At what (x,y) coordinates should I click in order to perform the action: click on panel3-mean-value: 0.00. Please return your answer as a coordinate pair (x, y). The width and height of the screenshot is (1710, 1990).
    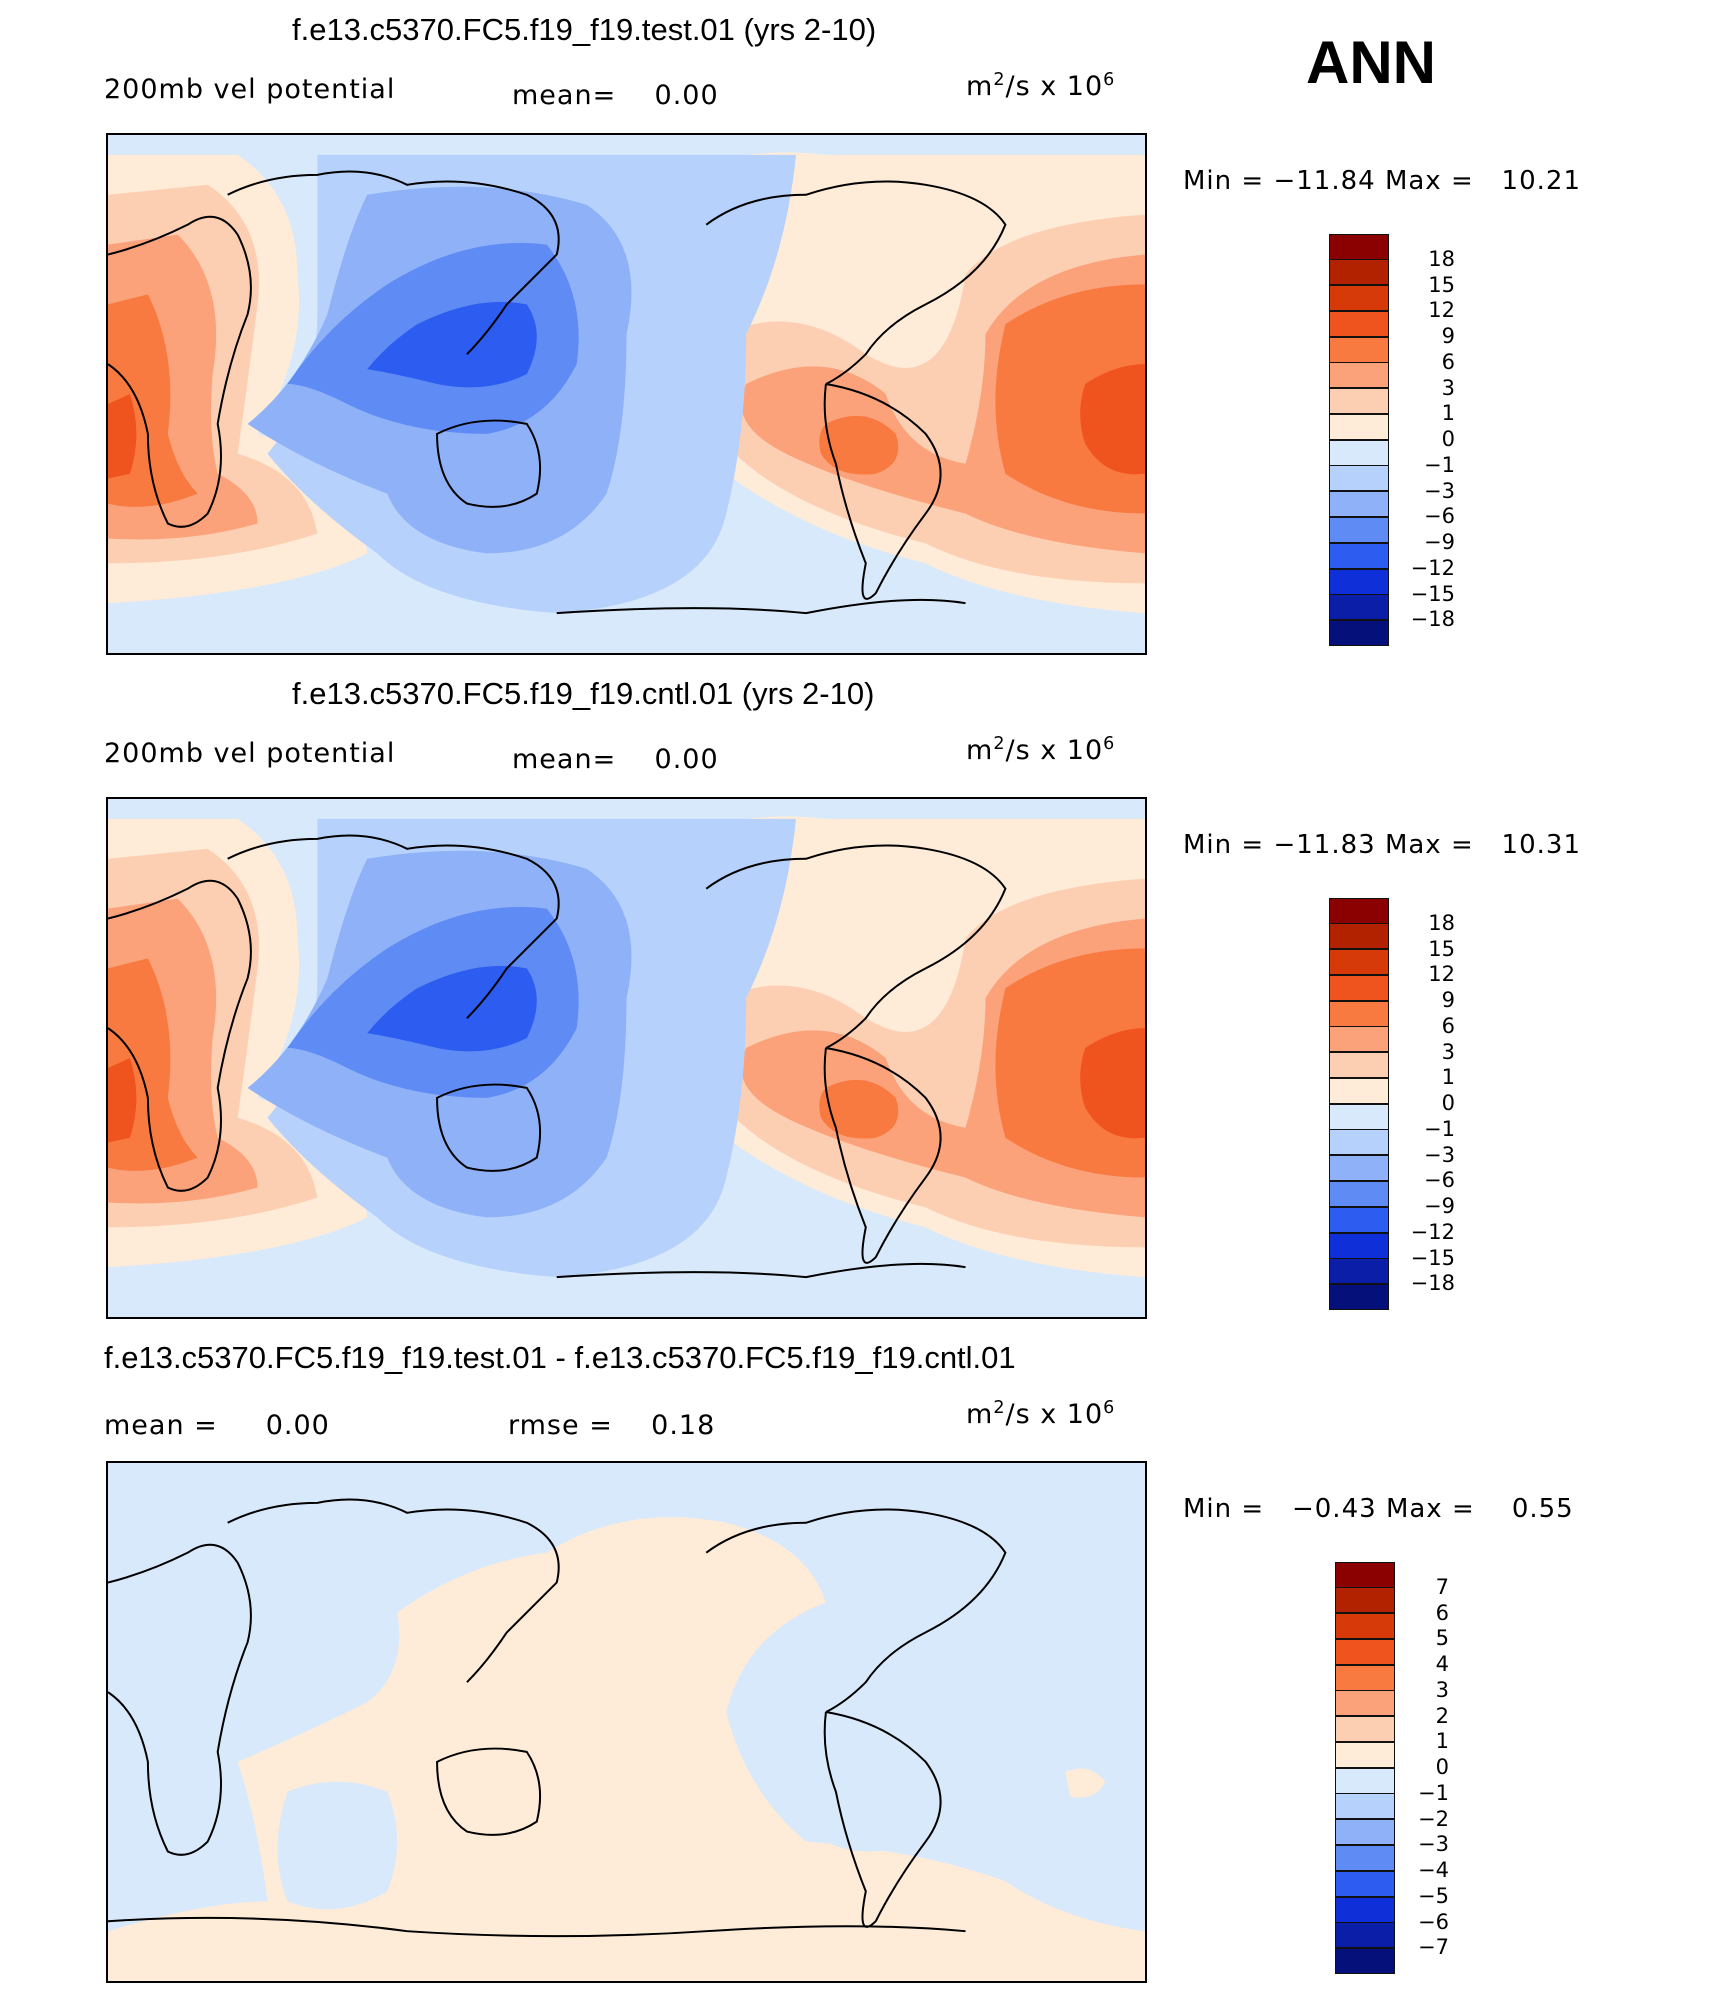
    Looking at the image, I should click on (297, 1425).